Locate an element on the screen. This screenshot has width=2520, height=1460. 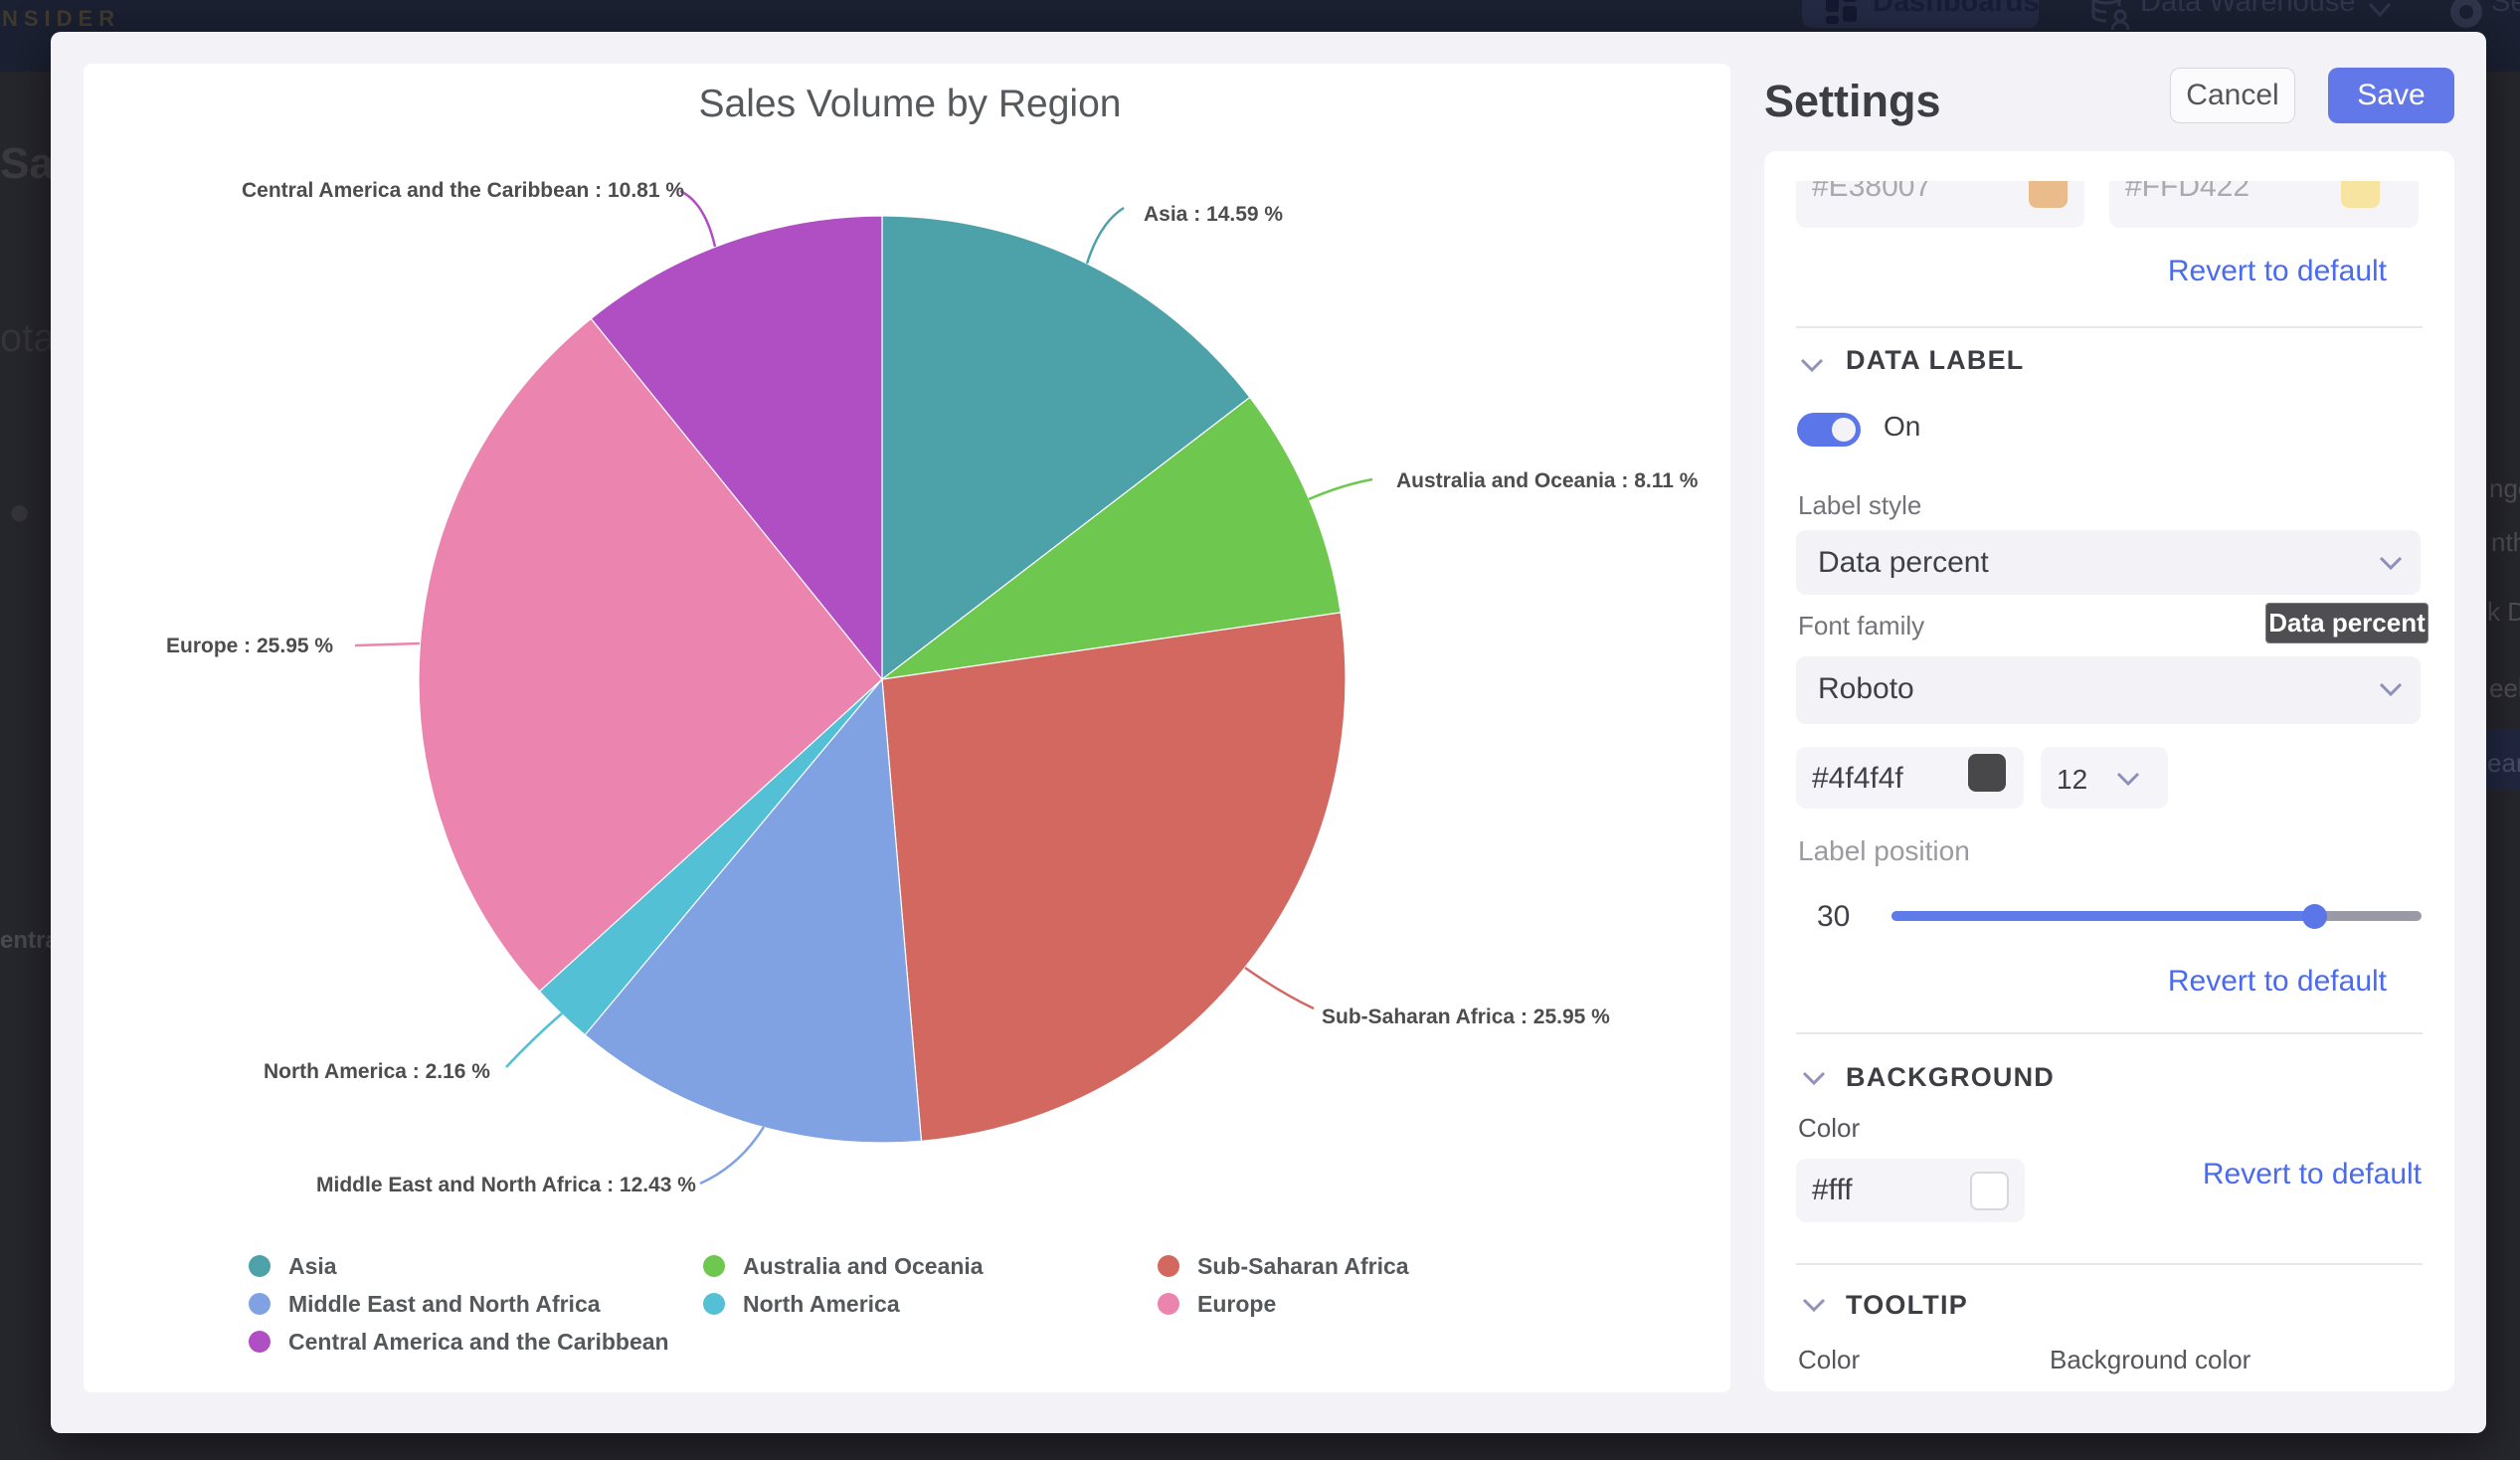
svg-text: North America : 2.16 % is located at coordinates (377, 1071).